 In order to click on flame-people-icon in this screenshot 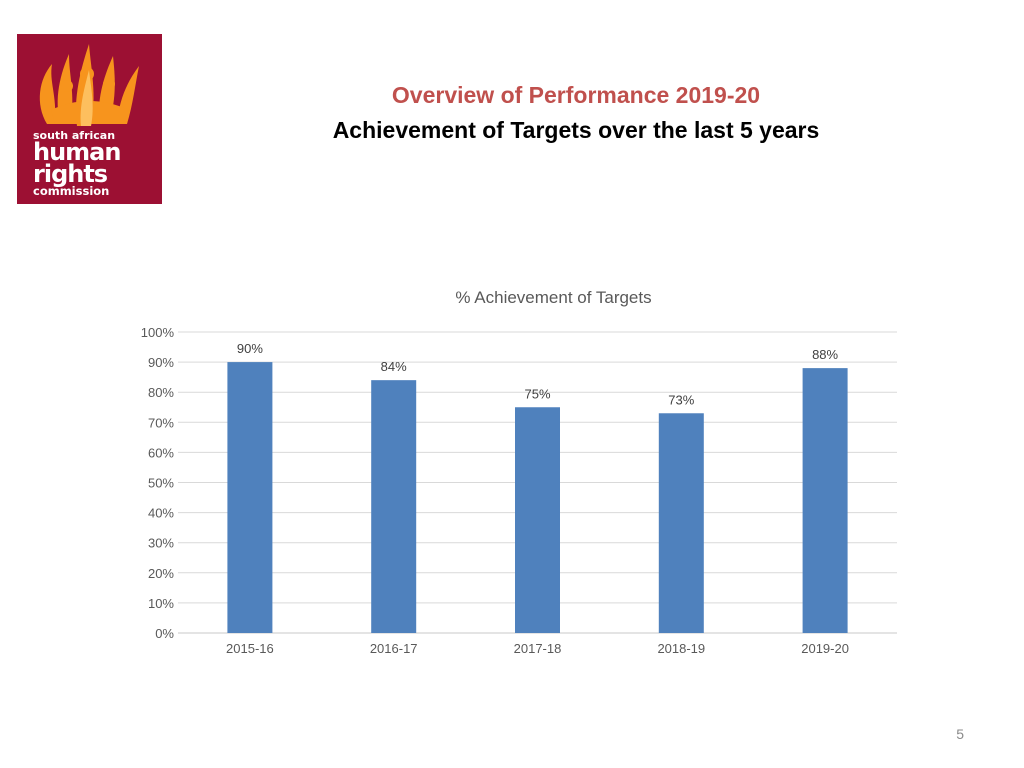, I will do `click(89, 85)`.